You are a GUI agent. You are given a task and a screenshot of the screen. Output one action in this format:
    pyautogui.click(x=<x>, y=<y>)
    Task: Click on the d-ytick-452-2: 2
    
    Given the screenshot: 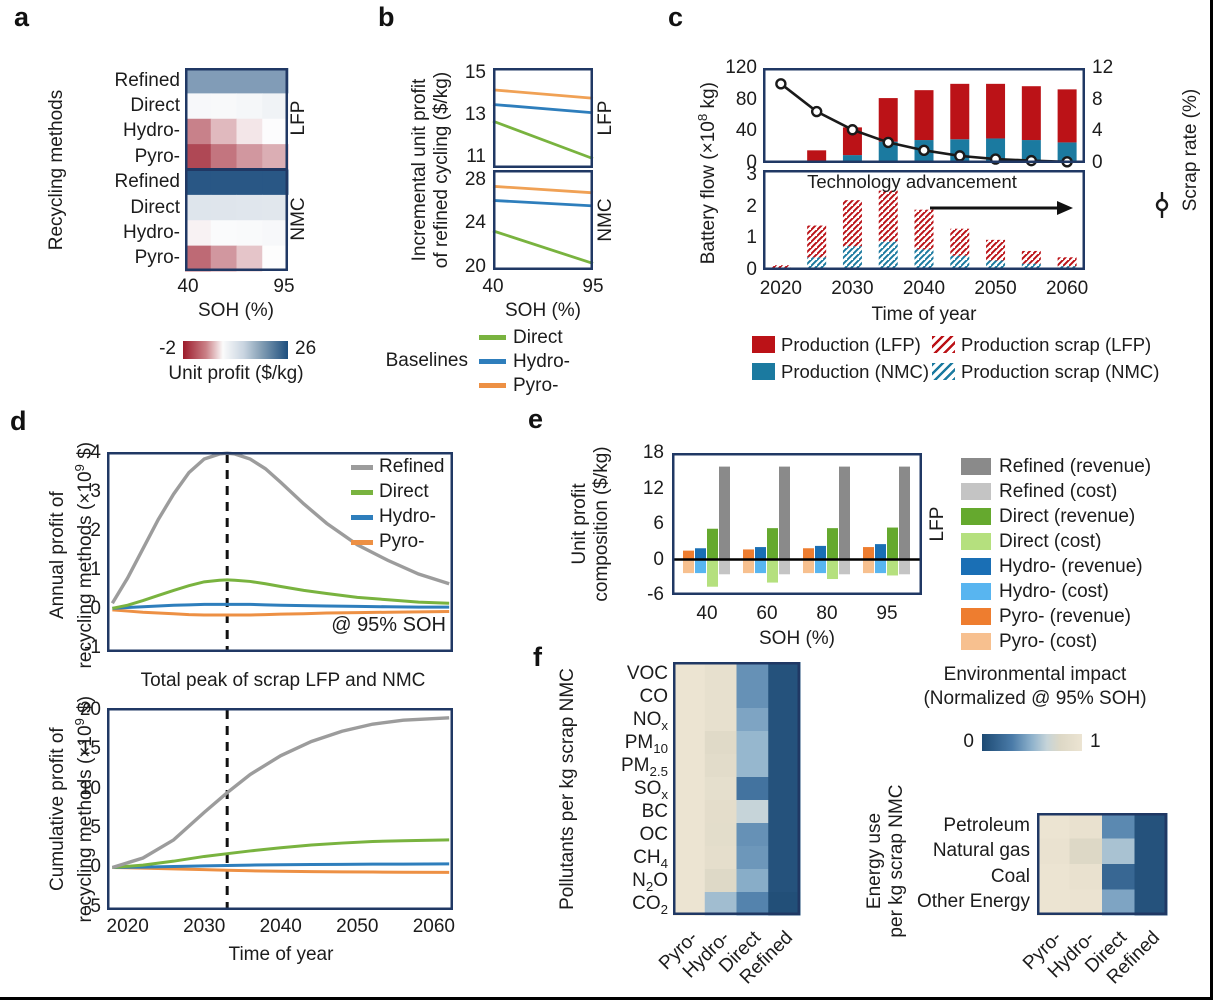 What is the action you would take?
    pyautogui.click(x=95, y=531)
    